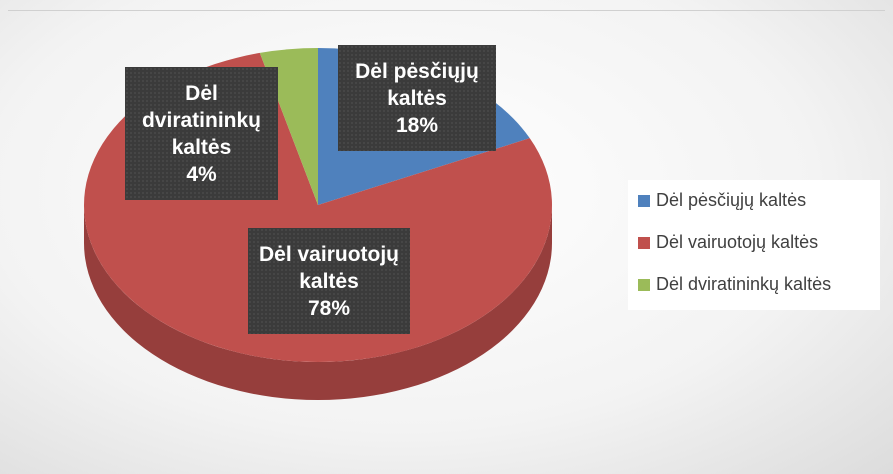  I want to click on legend-item: Dėl dviratininkų kaltės, so click(734, 284).